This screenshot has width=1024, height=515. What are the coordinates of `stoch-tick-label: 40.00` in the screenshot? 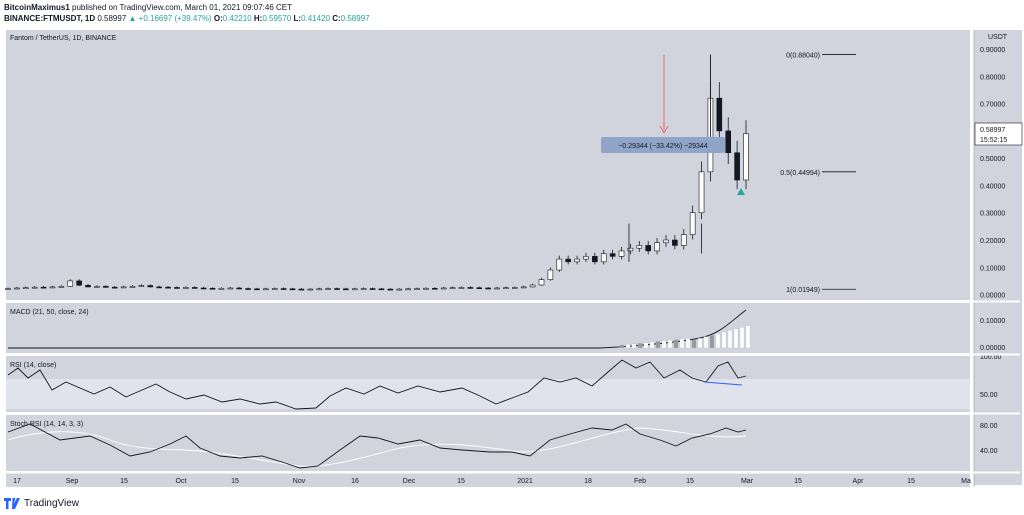 It's located at (989, 451).